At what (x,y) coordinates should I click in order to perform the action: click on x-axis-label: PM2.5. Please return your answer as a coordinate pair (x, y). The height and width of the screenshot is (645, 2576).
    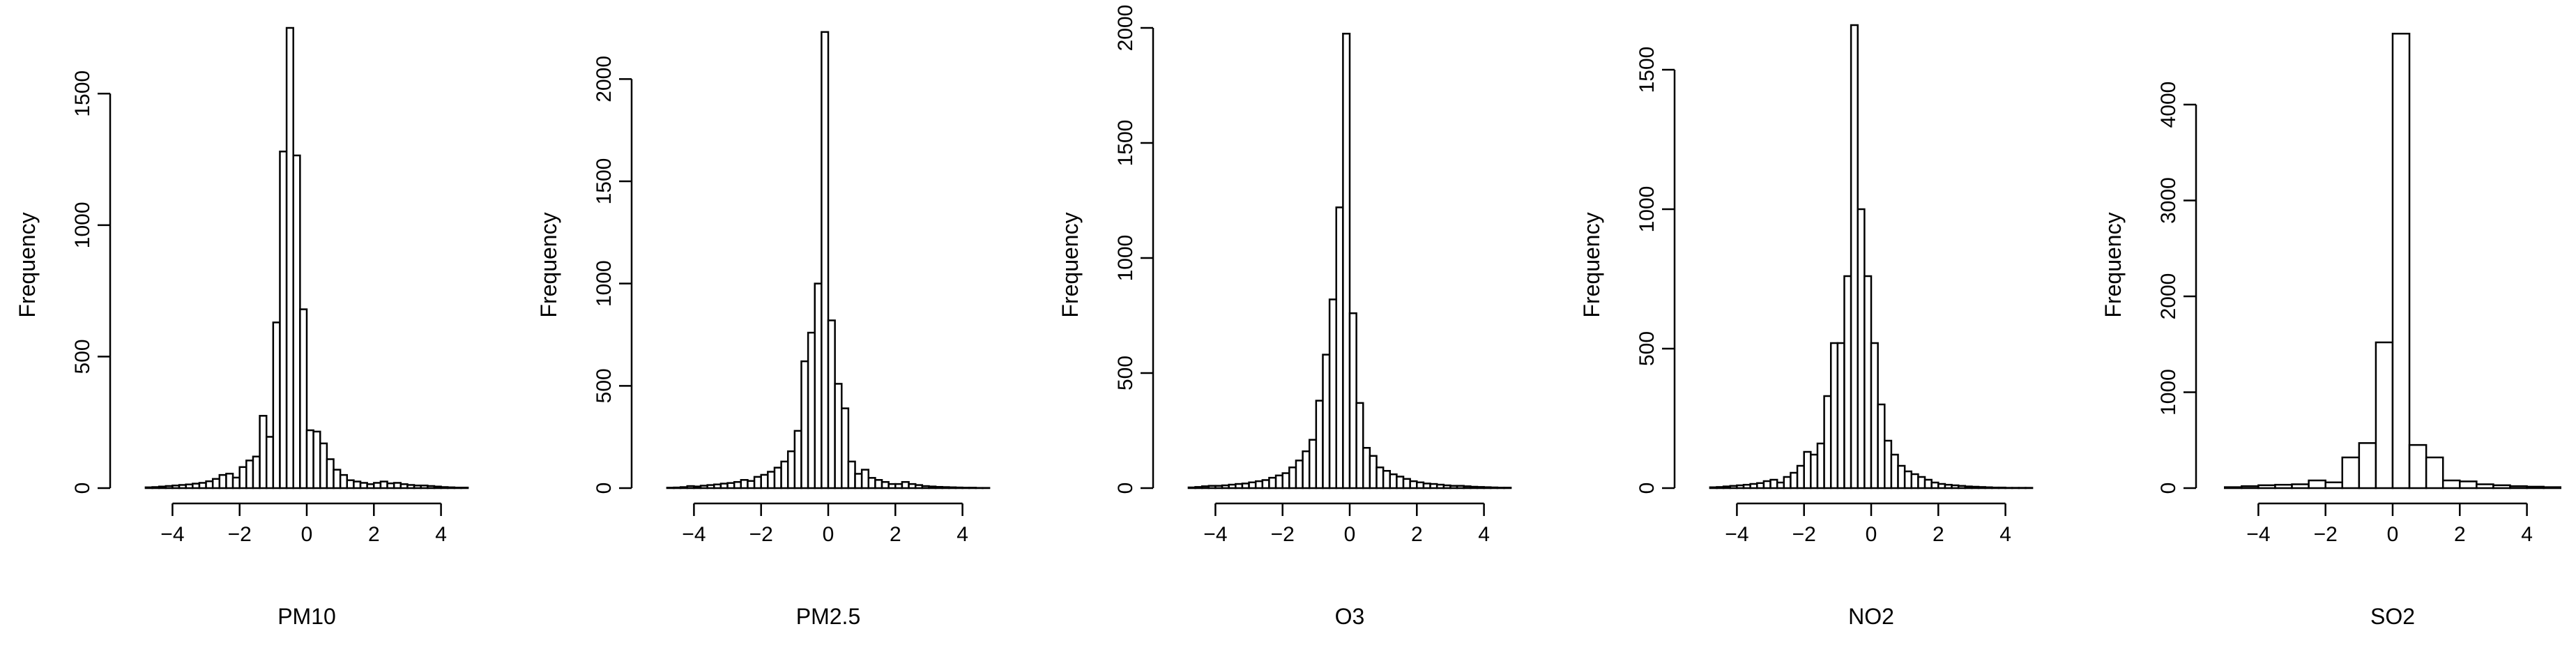
    Looking at the image, I should click on (828, 616).